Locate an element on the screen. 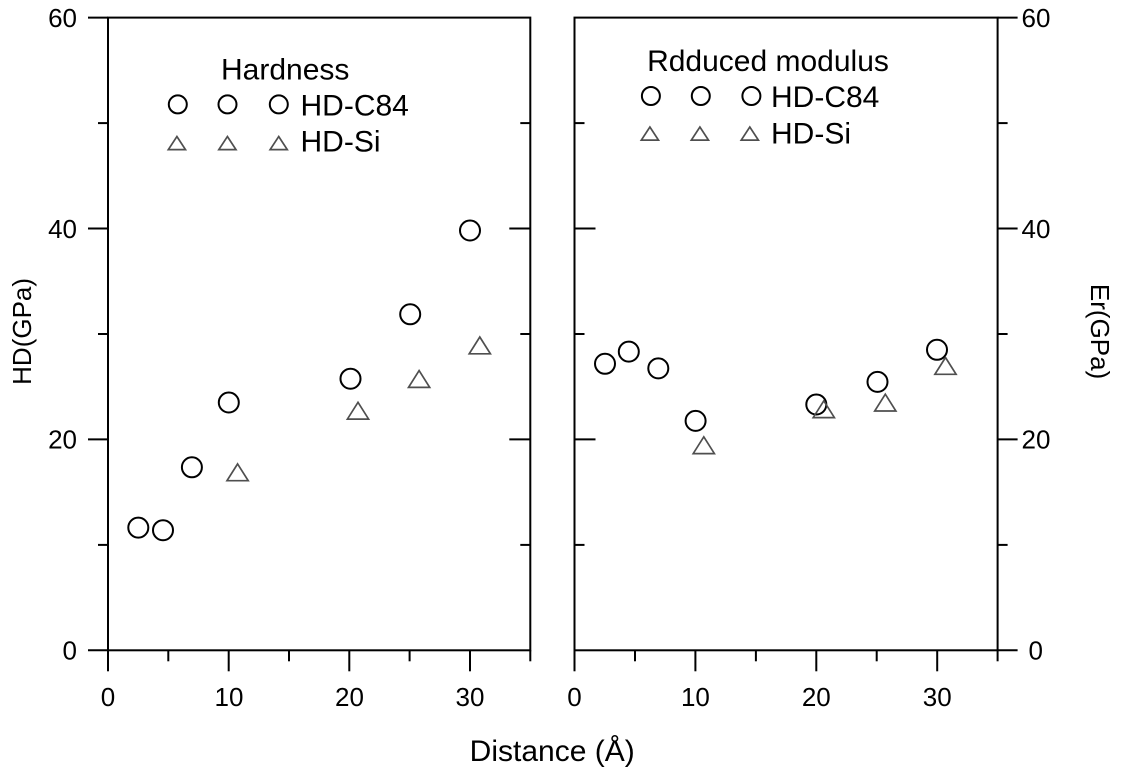 The width and height of the screenshot is (1123, 772). svg-text: HD(GPa) is located at coordinates (22, 331).